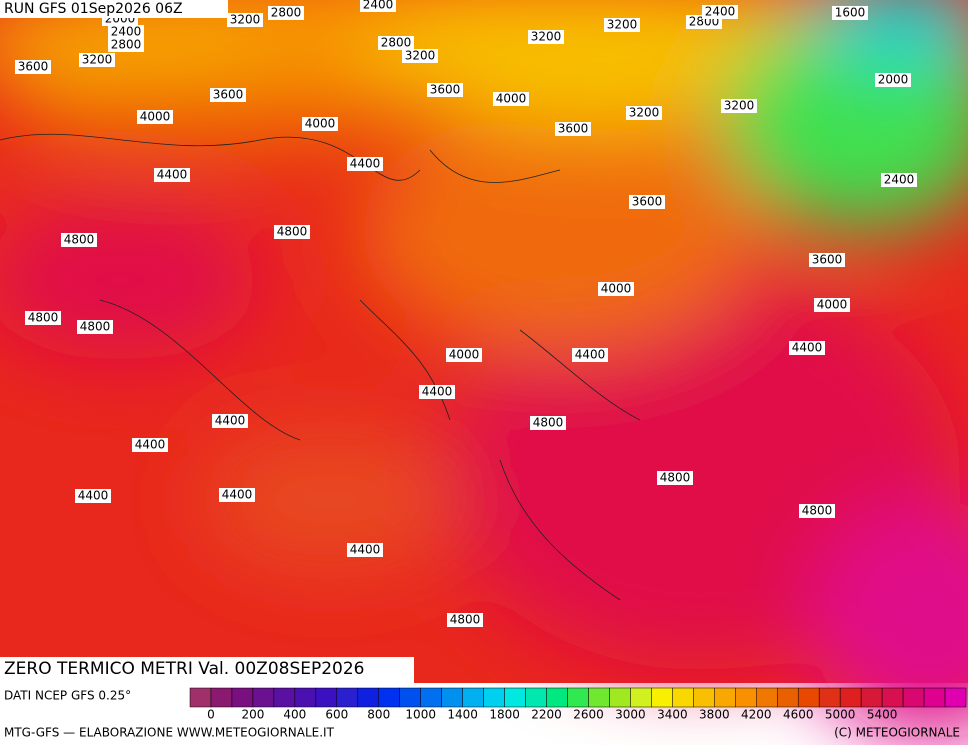 The image size is (968, 749). What do you see at coordinates (504, 715) in the screenshot?
I see `colorbar-label: 1800` at bounding box center [504, 715].